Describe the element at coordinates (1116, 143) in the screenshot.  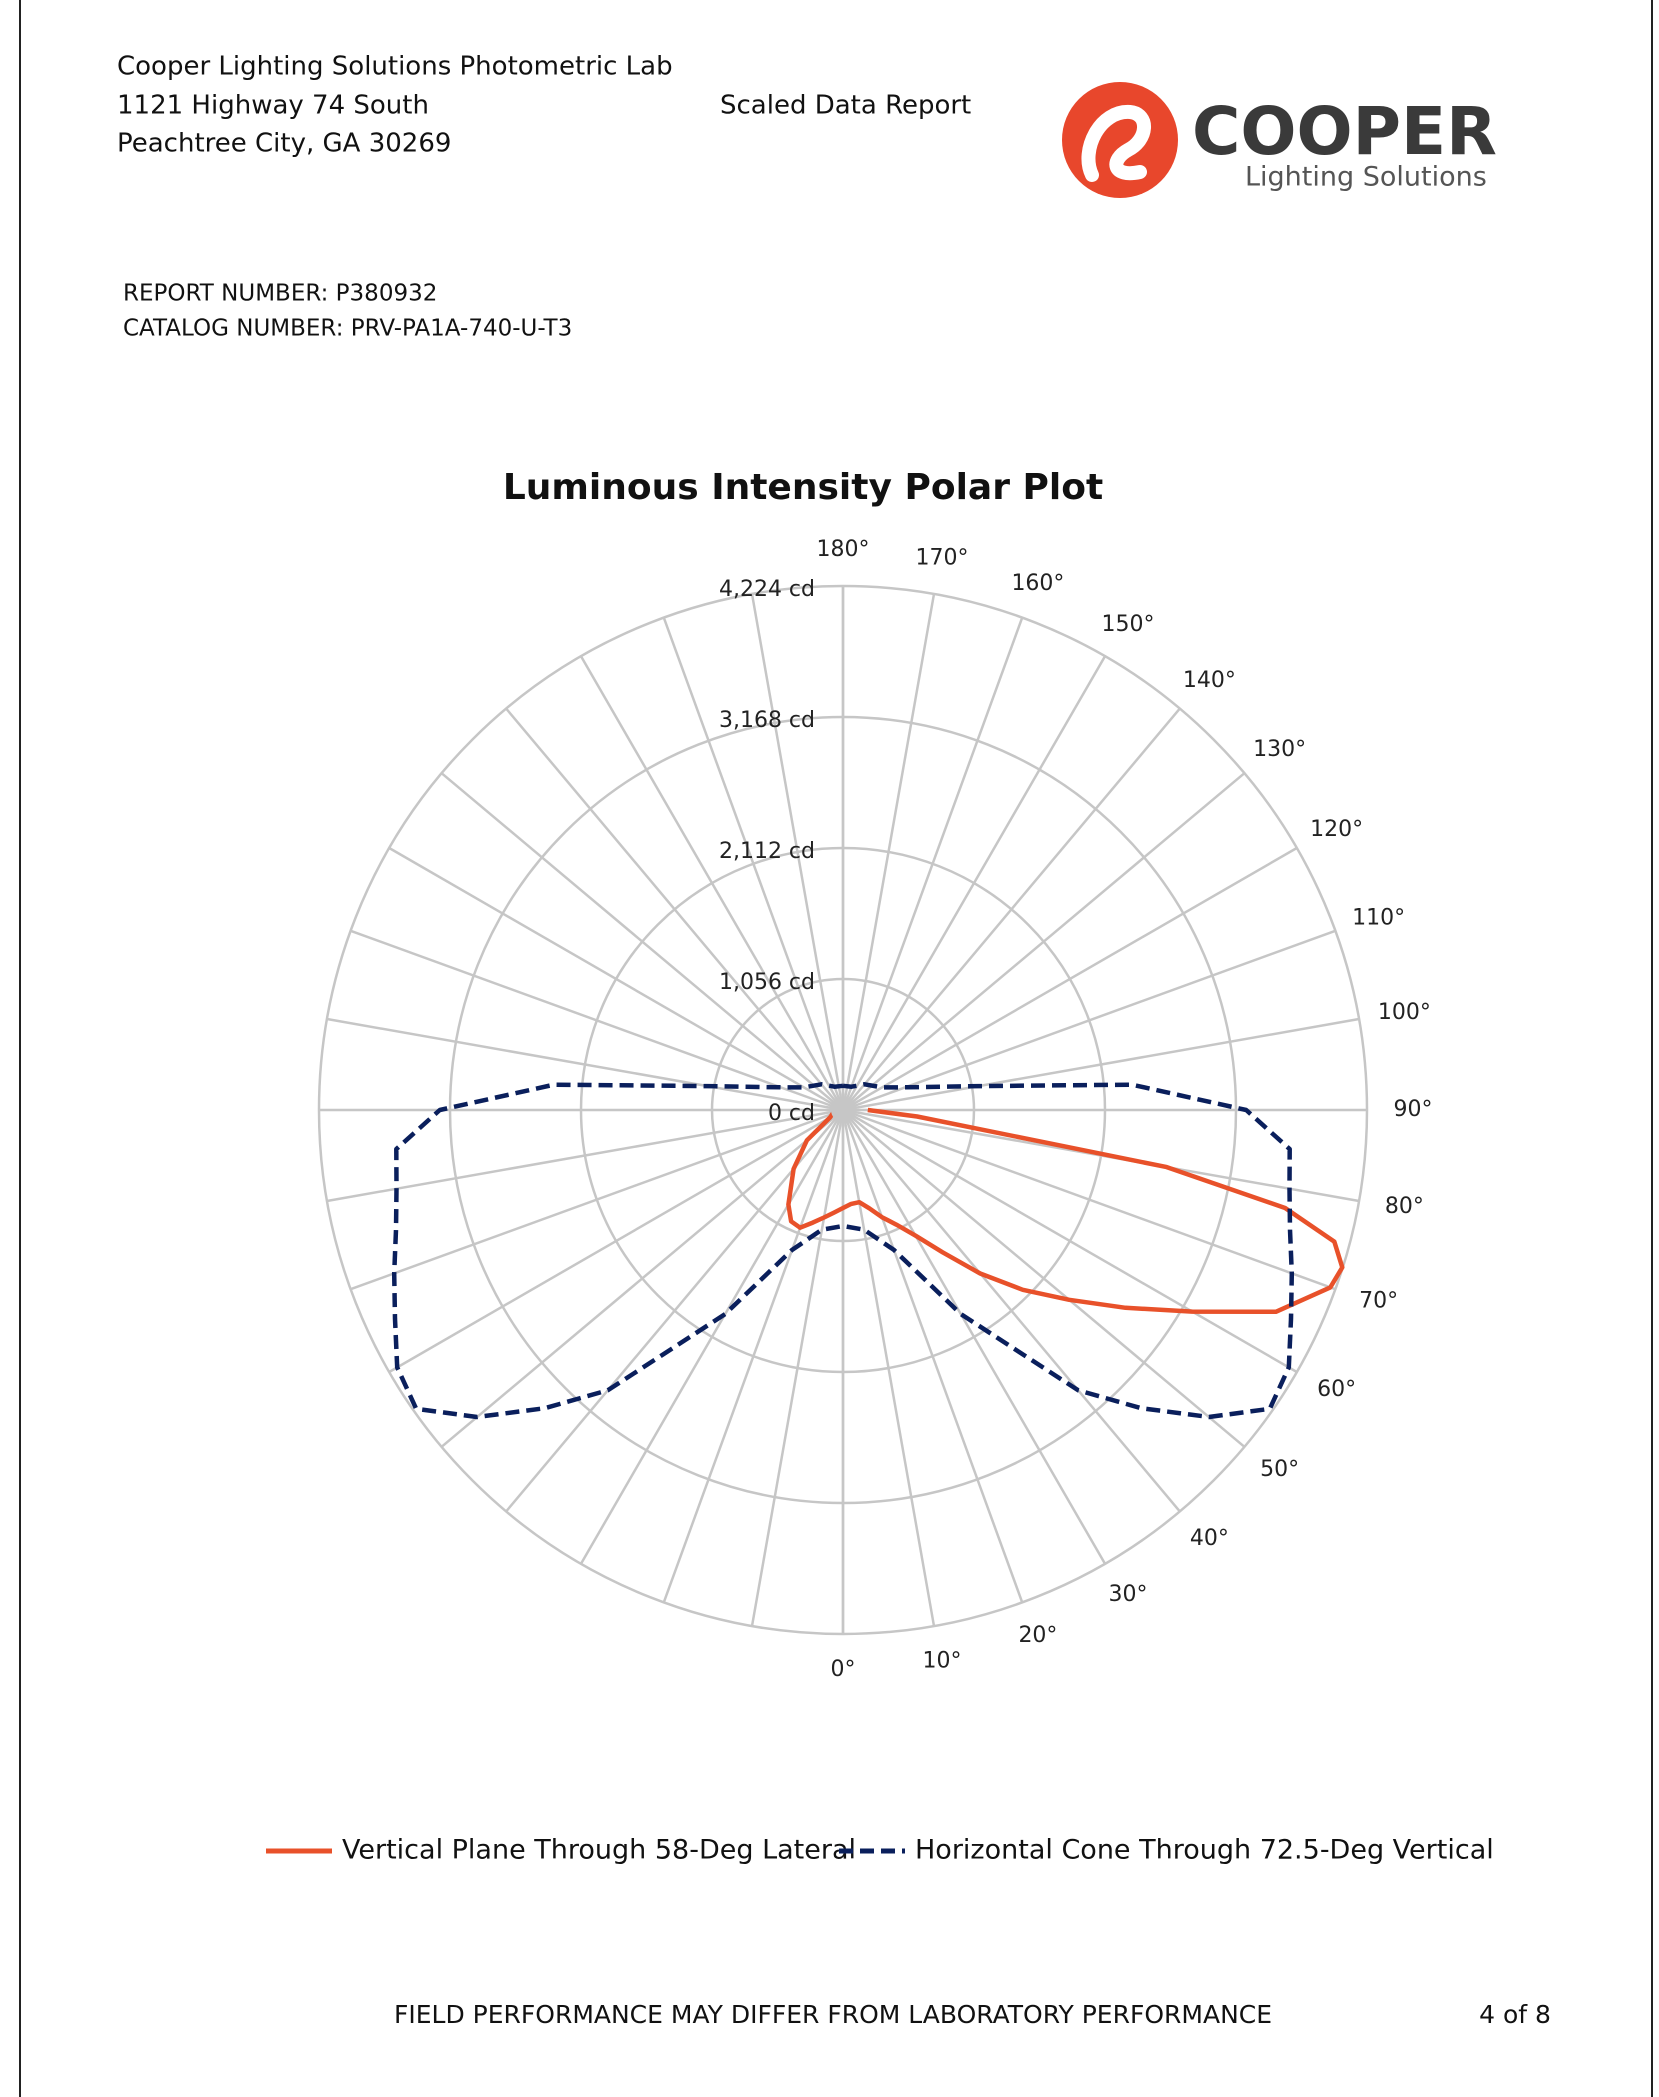
I see `logo-swoosh` at that location.